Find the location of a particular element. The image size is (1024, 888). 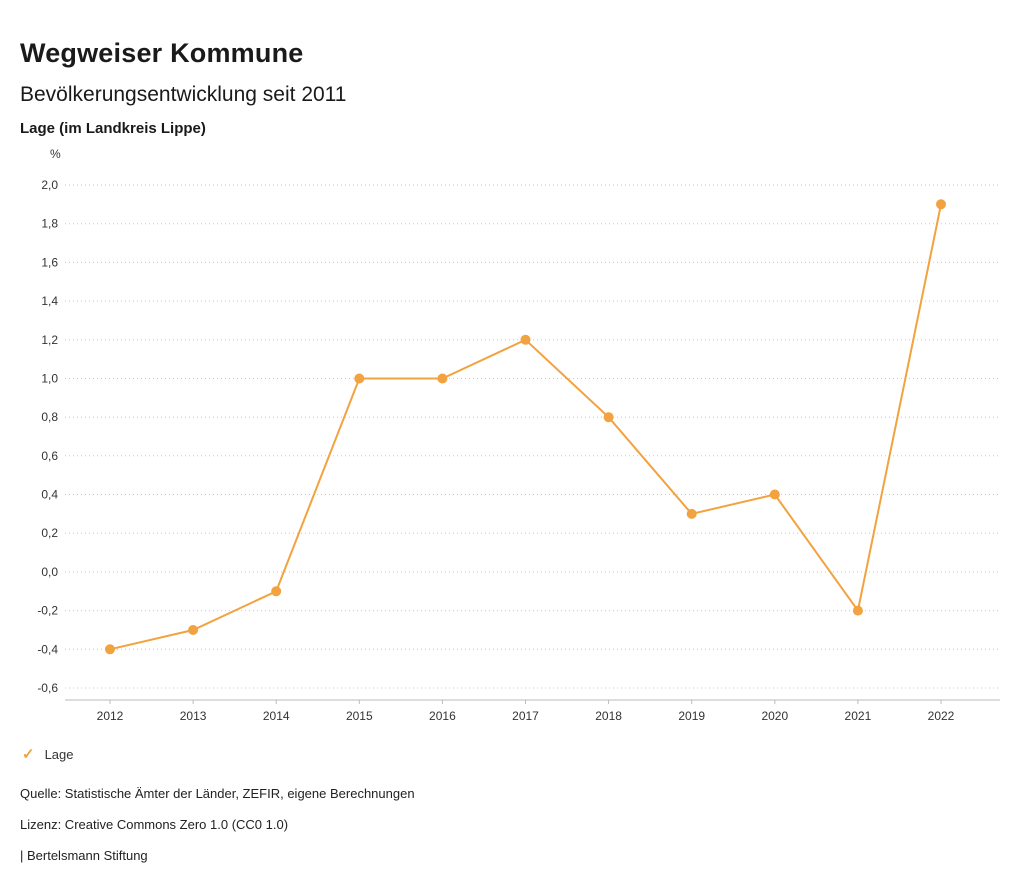

y-tick-label: 0,8 is located at coordinates (49, 417).